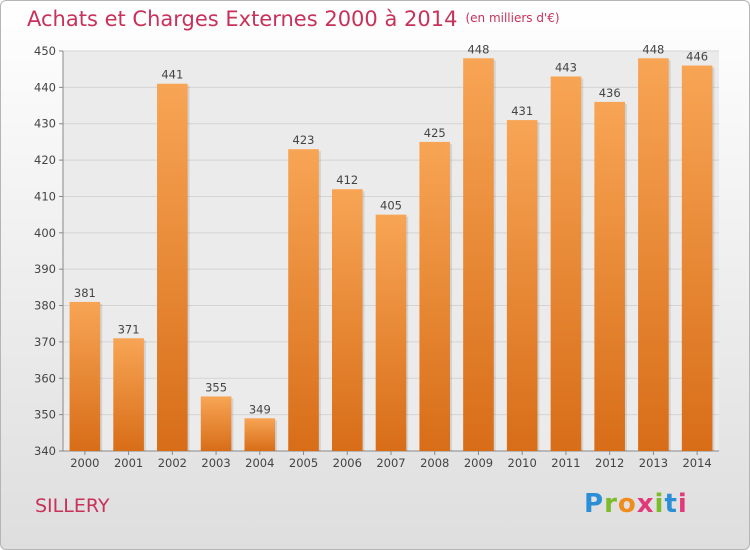  What do you see at coordinates (522, 463) in the screenshot?
I see `x-tick-label: 2010` at bounding box center [522, 463].